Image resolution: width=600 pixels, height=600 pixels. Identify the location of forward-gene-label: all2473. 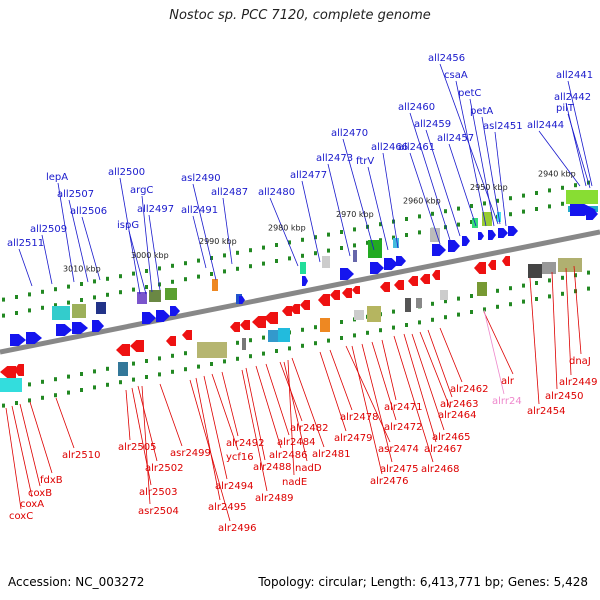
(334, 158).